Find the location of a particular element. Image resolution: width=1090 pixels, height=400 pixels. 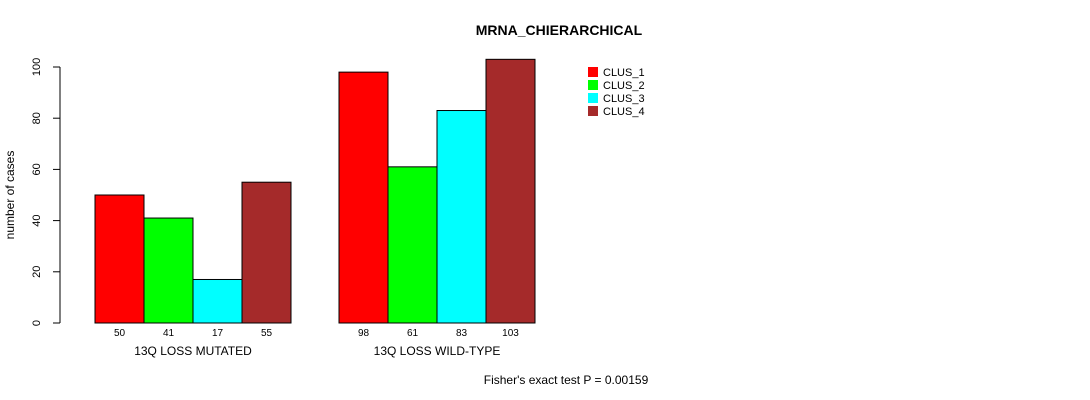

p-value-annotation: Fisher's exact test P = 0.00159 is located at coordinates (566, 380).